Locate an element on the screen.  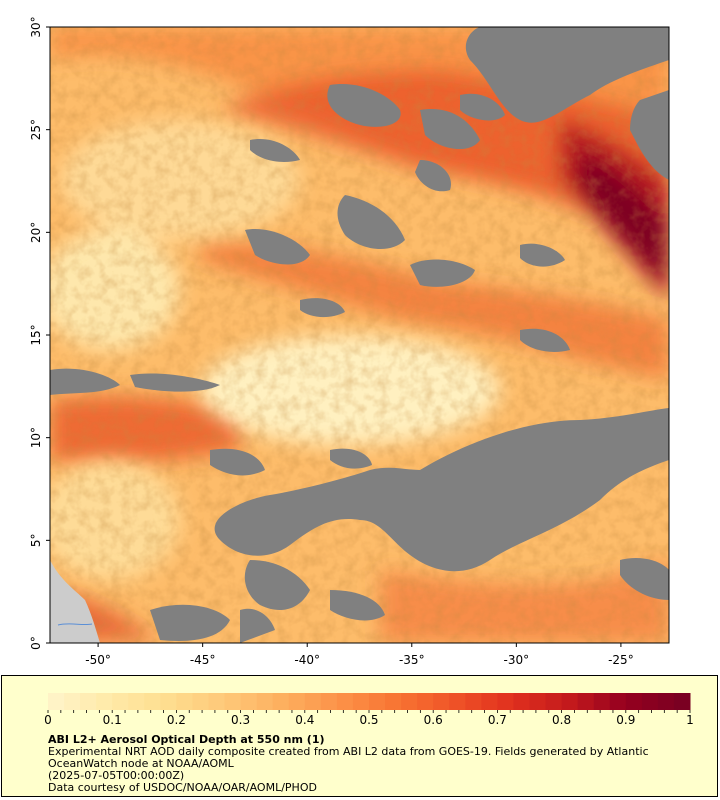
y-axis: 0° 5° 10° 15° 20° 25° 30° is located at coordinates (39, 333).